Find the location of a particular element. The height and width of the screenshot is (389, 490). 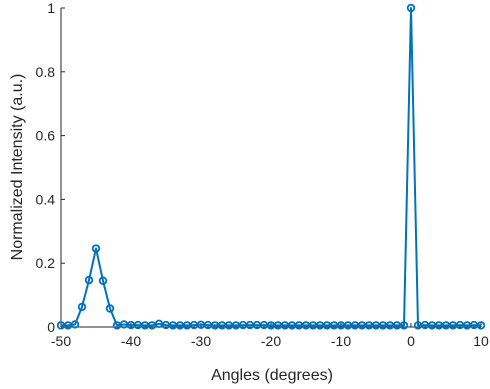

y-tick-label: 1 is located at coordinates (51, 8).